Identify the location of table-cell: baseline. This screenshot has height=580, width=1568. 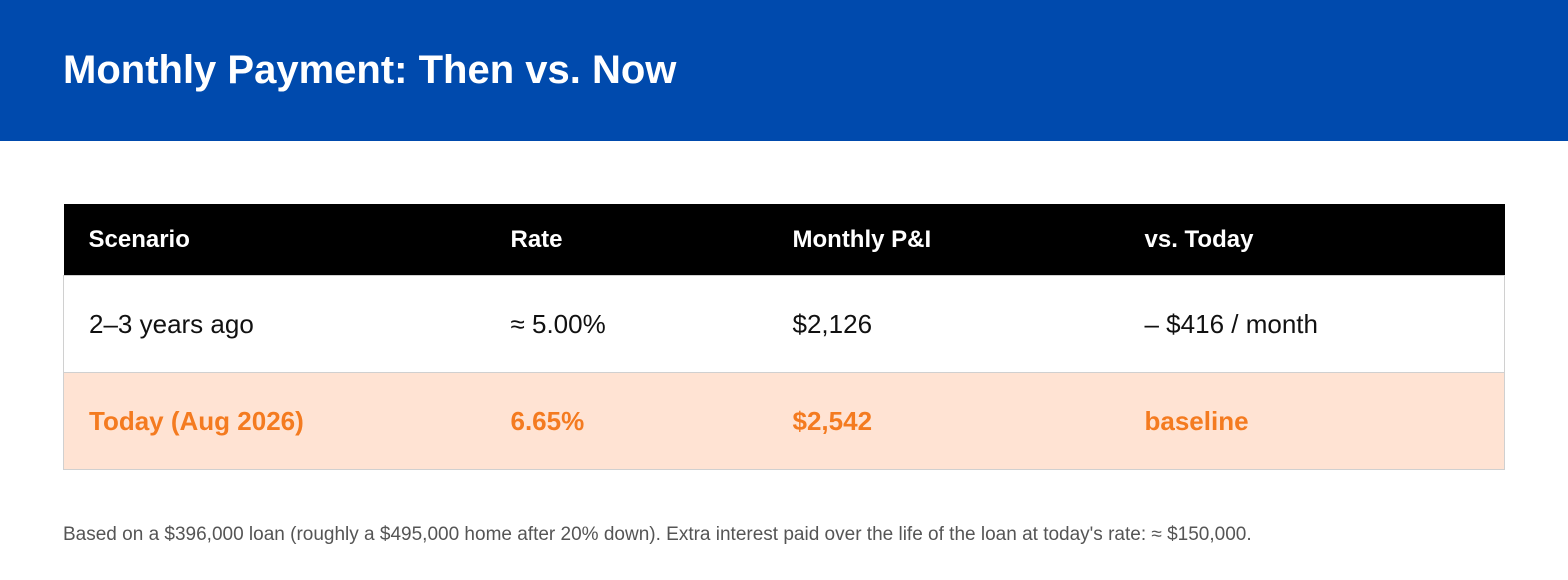
(1312, 421).